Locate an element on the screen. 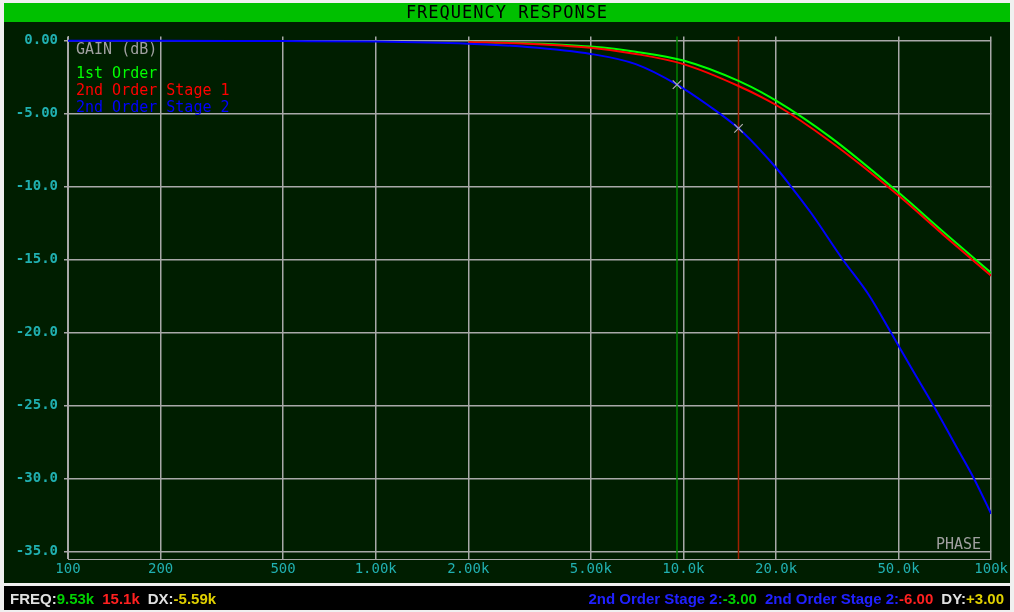 The width and height of the screenshot is (1014, 612). chart-title: FREQUENCY RESPONSE is located at coordinates (507, 12).